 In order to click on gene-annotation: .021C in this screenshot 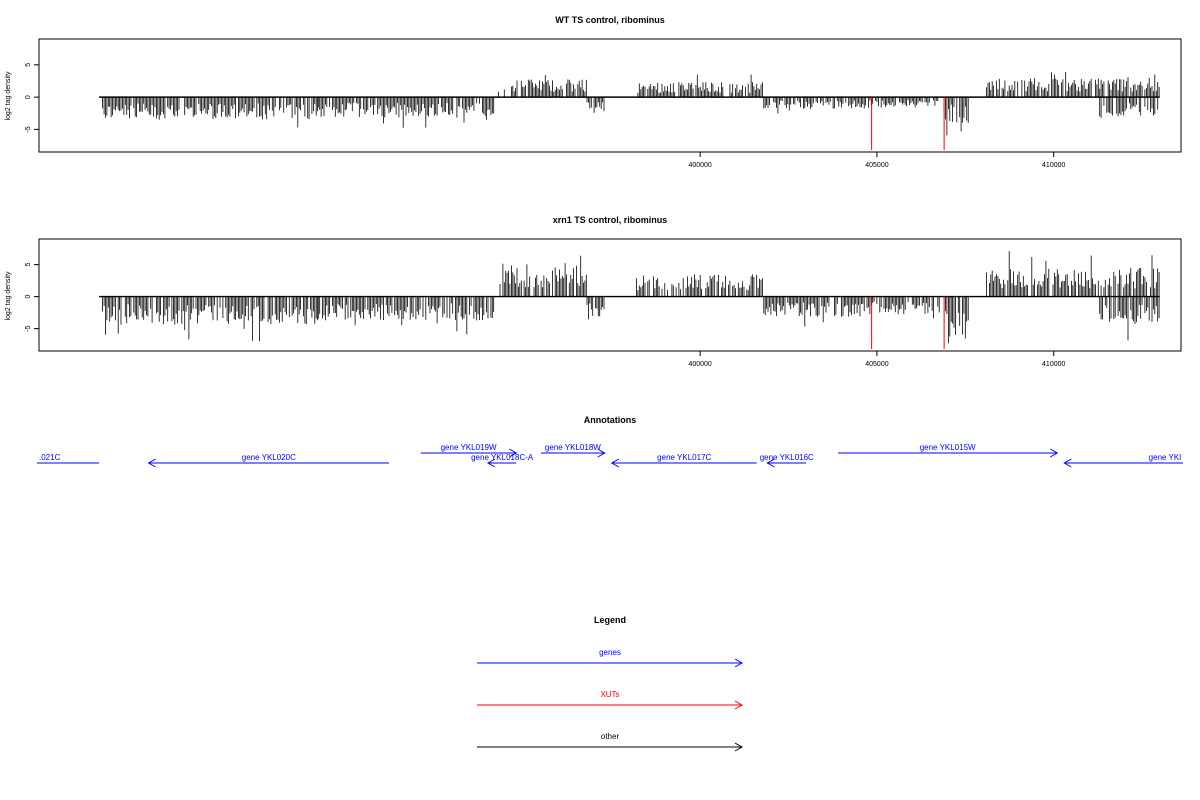, I will do `click(68, 458)`.